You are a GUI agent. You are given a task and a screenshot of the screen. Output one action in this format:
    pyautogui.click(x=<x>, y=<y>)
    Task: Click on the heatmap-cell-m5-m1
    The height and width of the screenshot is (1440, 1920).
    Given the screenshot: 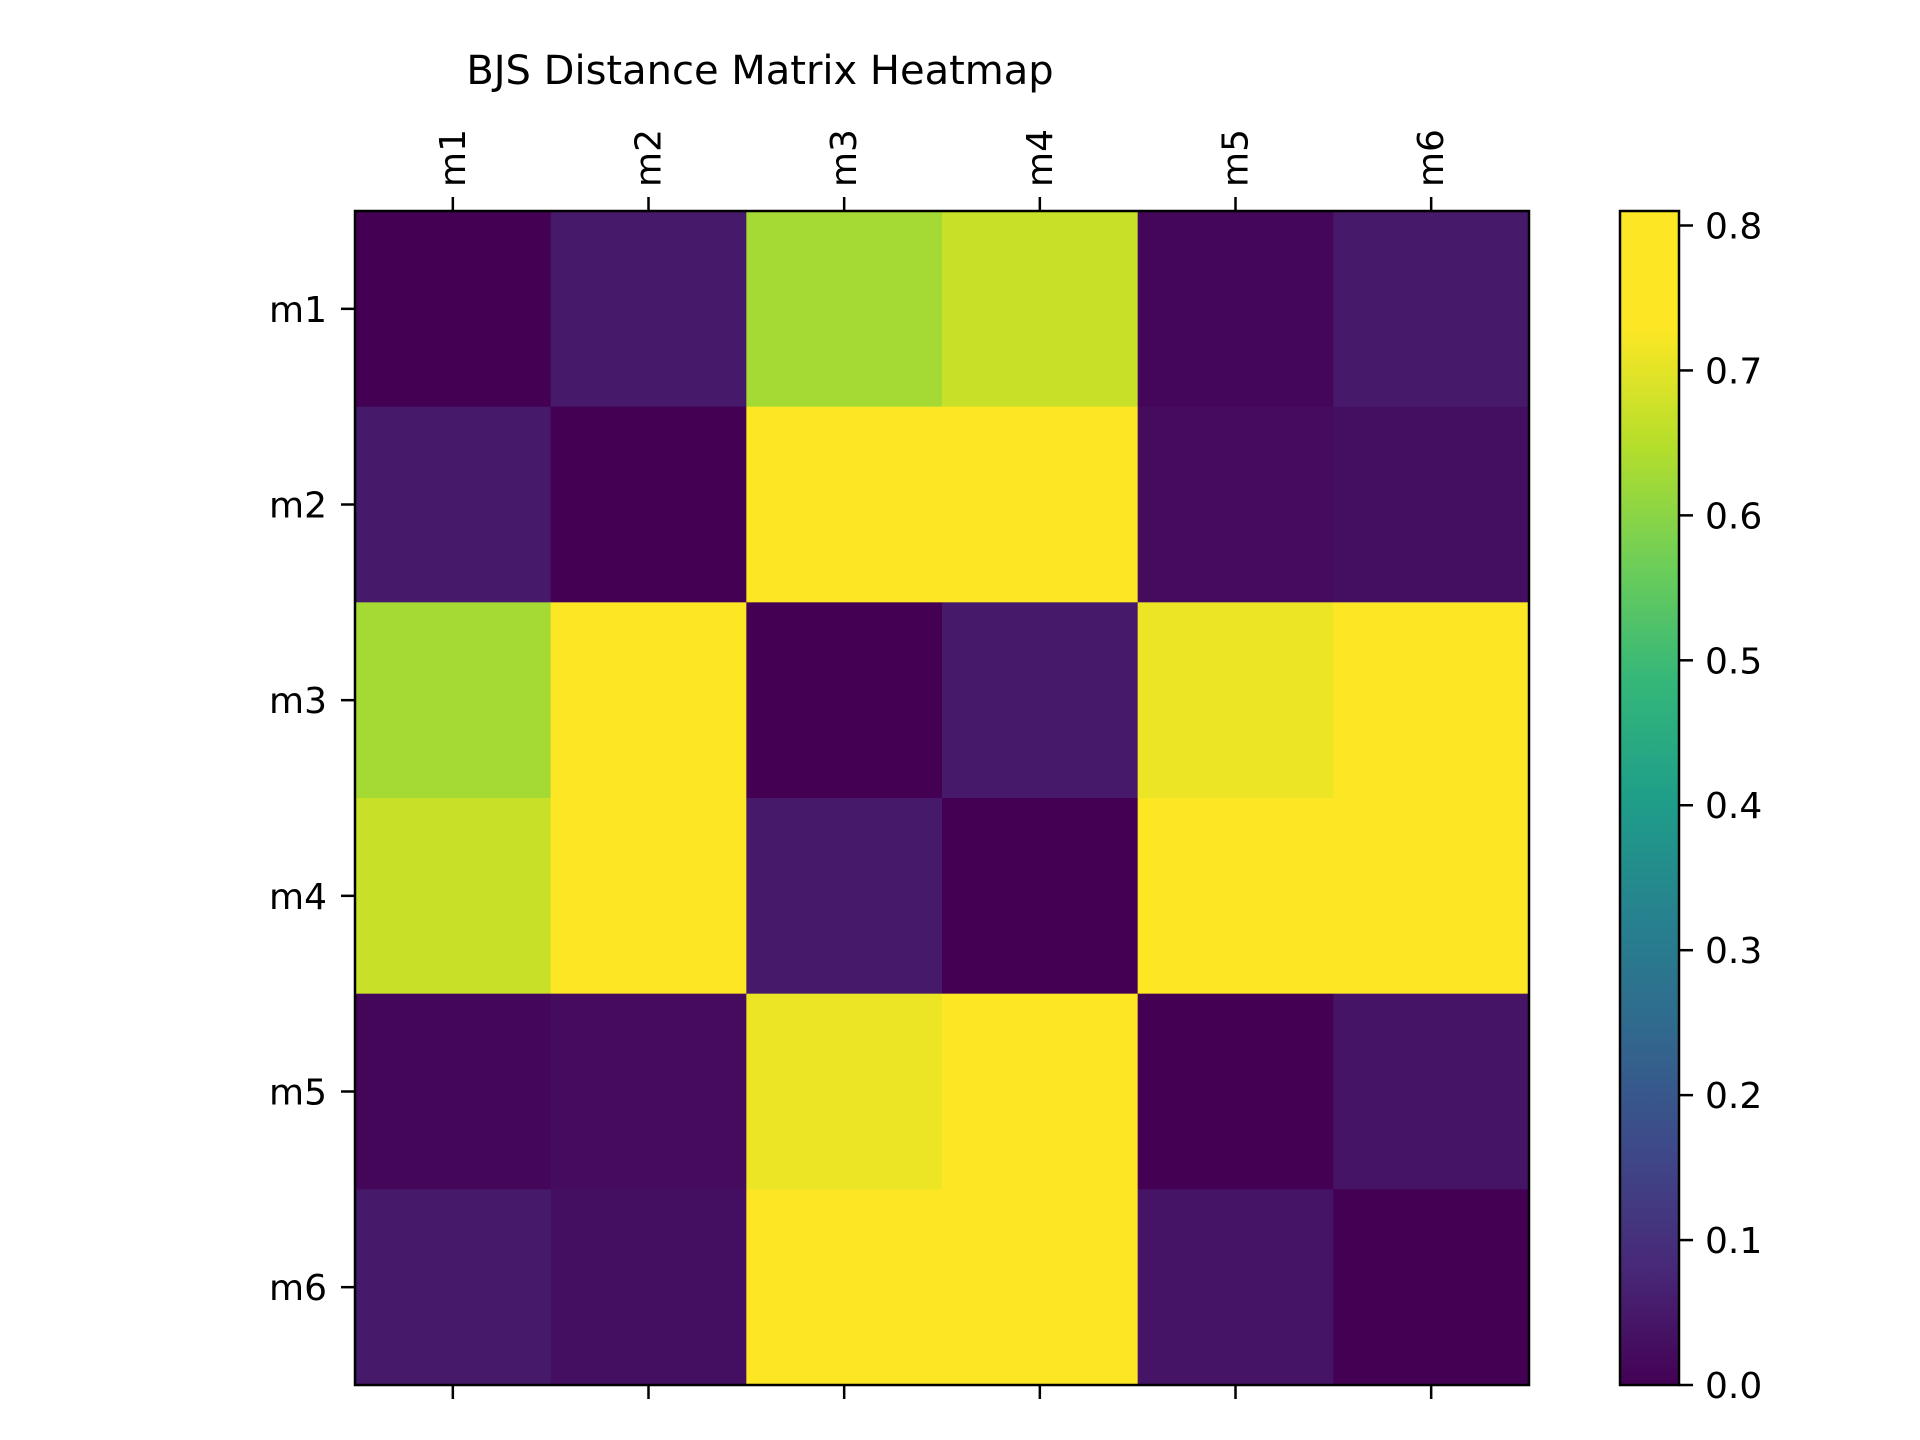 What is the action you would take?
    pyautogui.click(x=453, y=1091)
    